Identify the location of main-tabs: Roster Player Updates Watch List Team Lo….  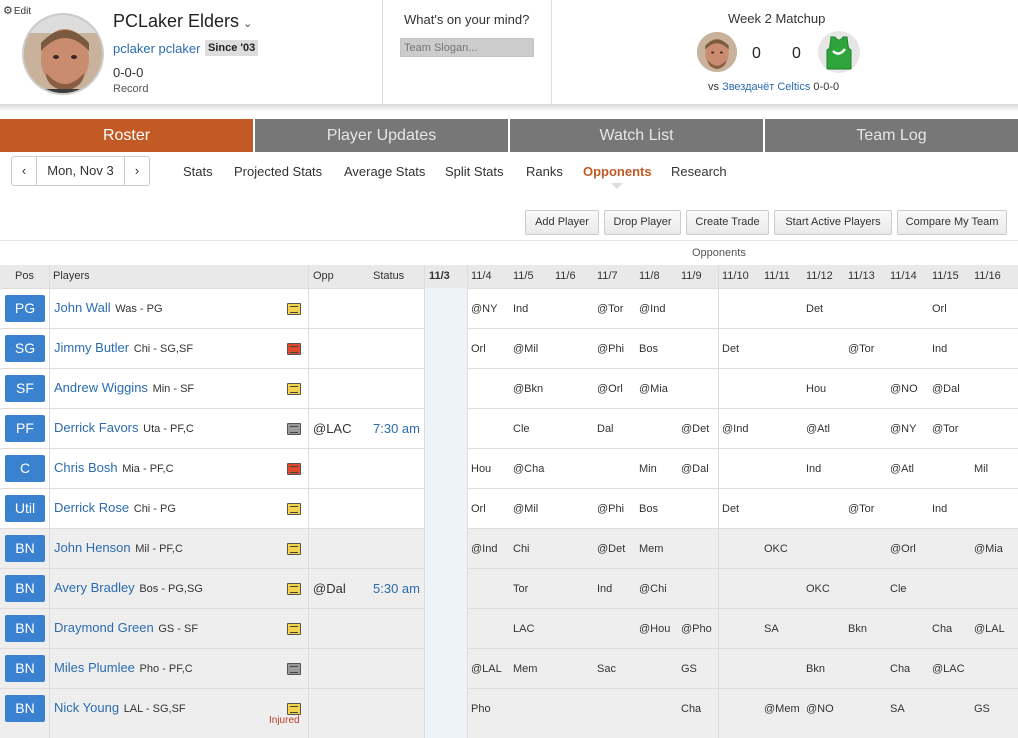
(509, 135).